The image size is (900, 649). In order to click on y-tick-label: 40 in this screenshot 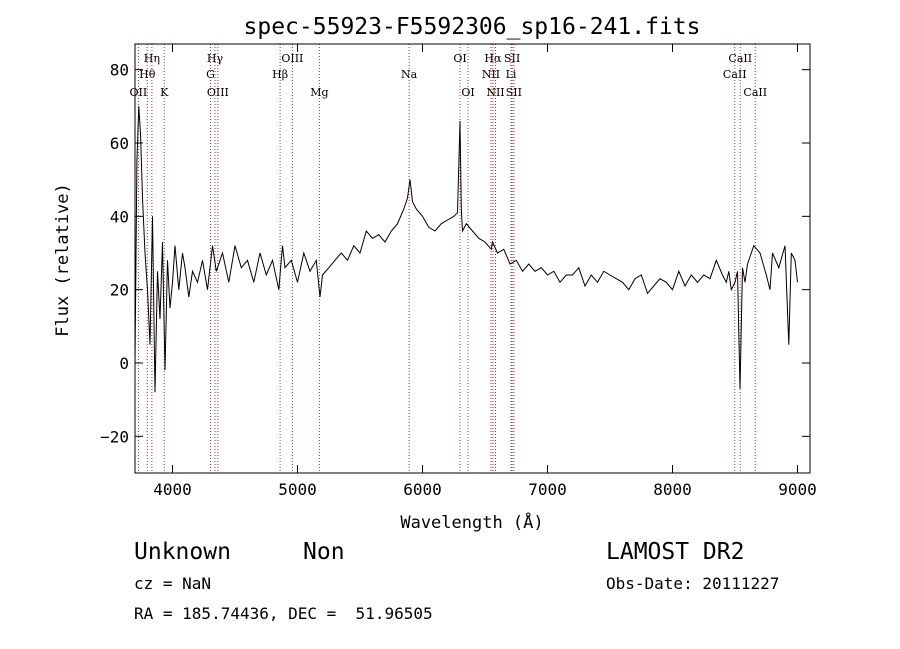, I will do `click(119, 216)`.